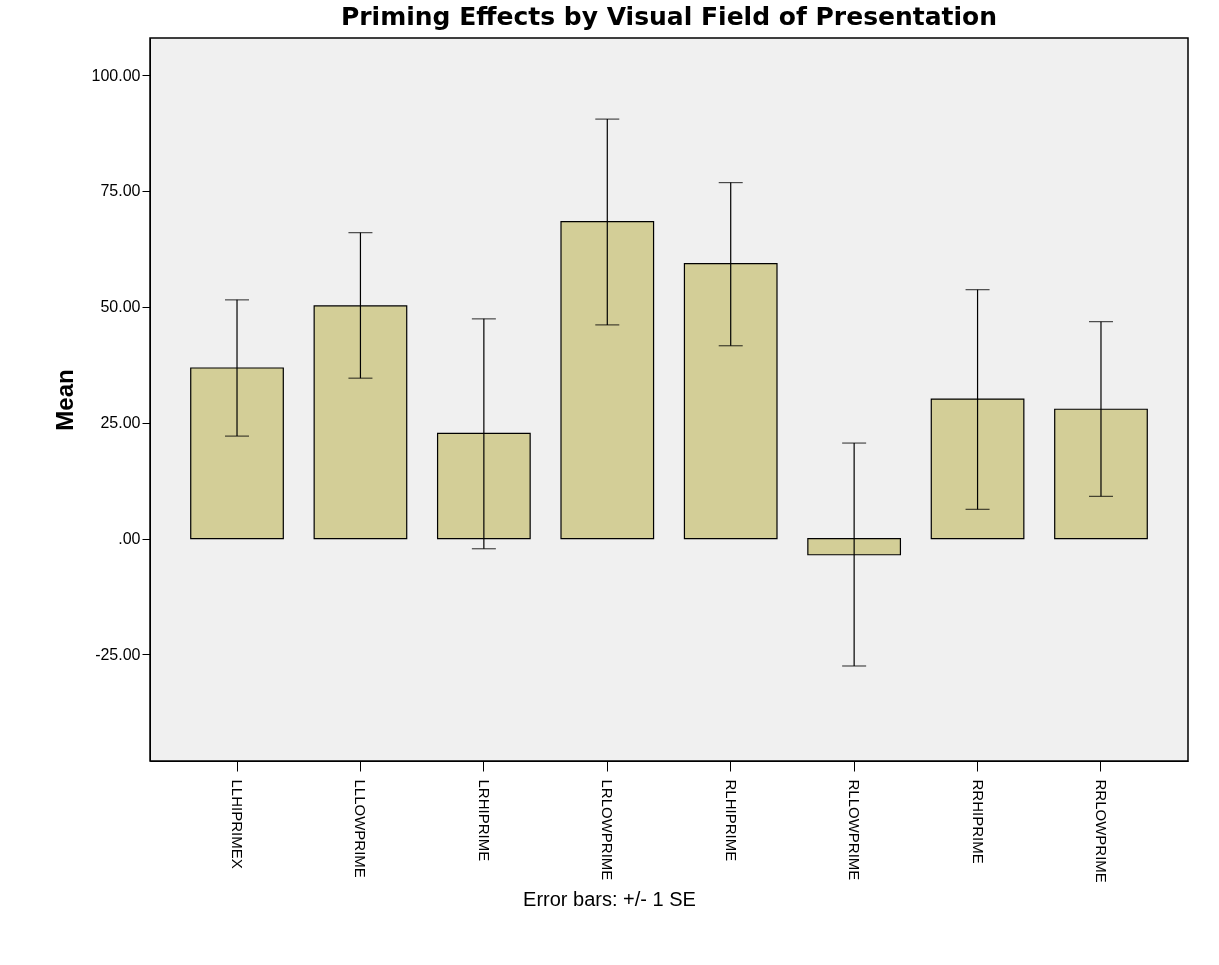 This screenshot has height=965, width=1219. What do you see at coordinates (484, 820) in the screenshot?
I see `x-tick-label: LRHIPRIME` at bounding box center [484, 820].